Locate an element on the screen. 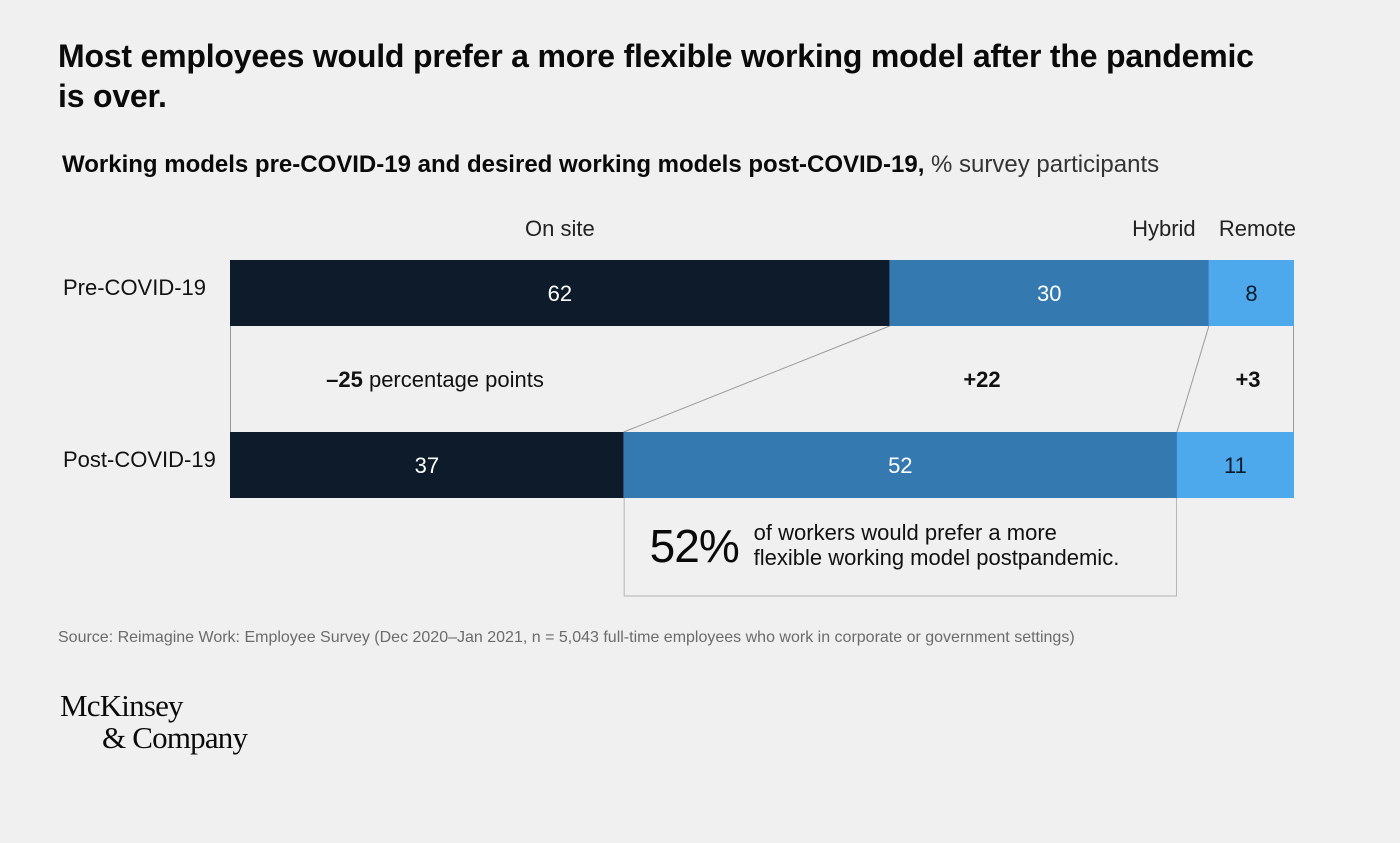 The height and width of the screenshot is (843, 1400). bar-value-0-1: 30 is located at coordinates (1049, 293).